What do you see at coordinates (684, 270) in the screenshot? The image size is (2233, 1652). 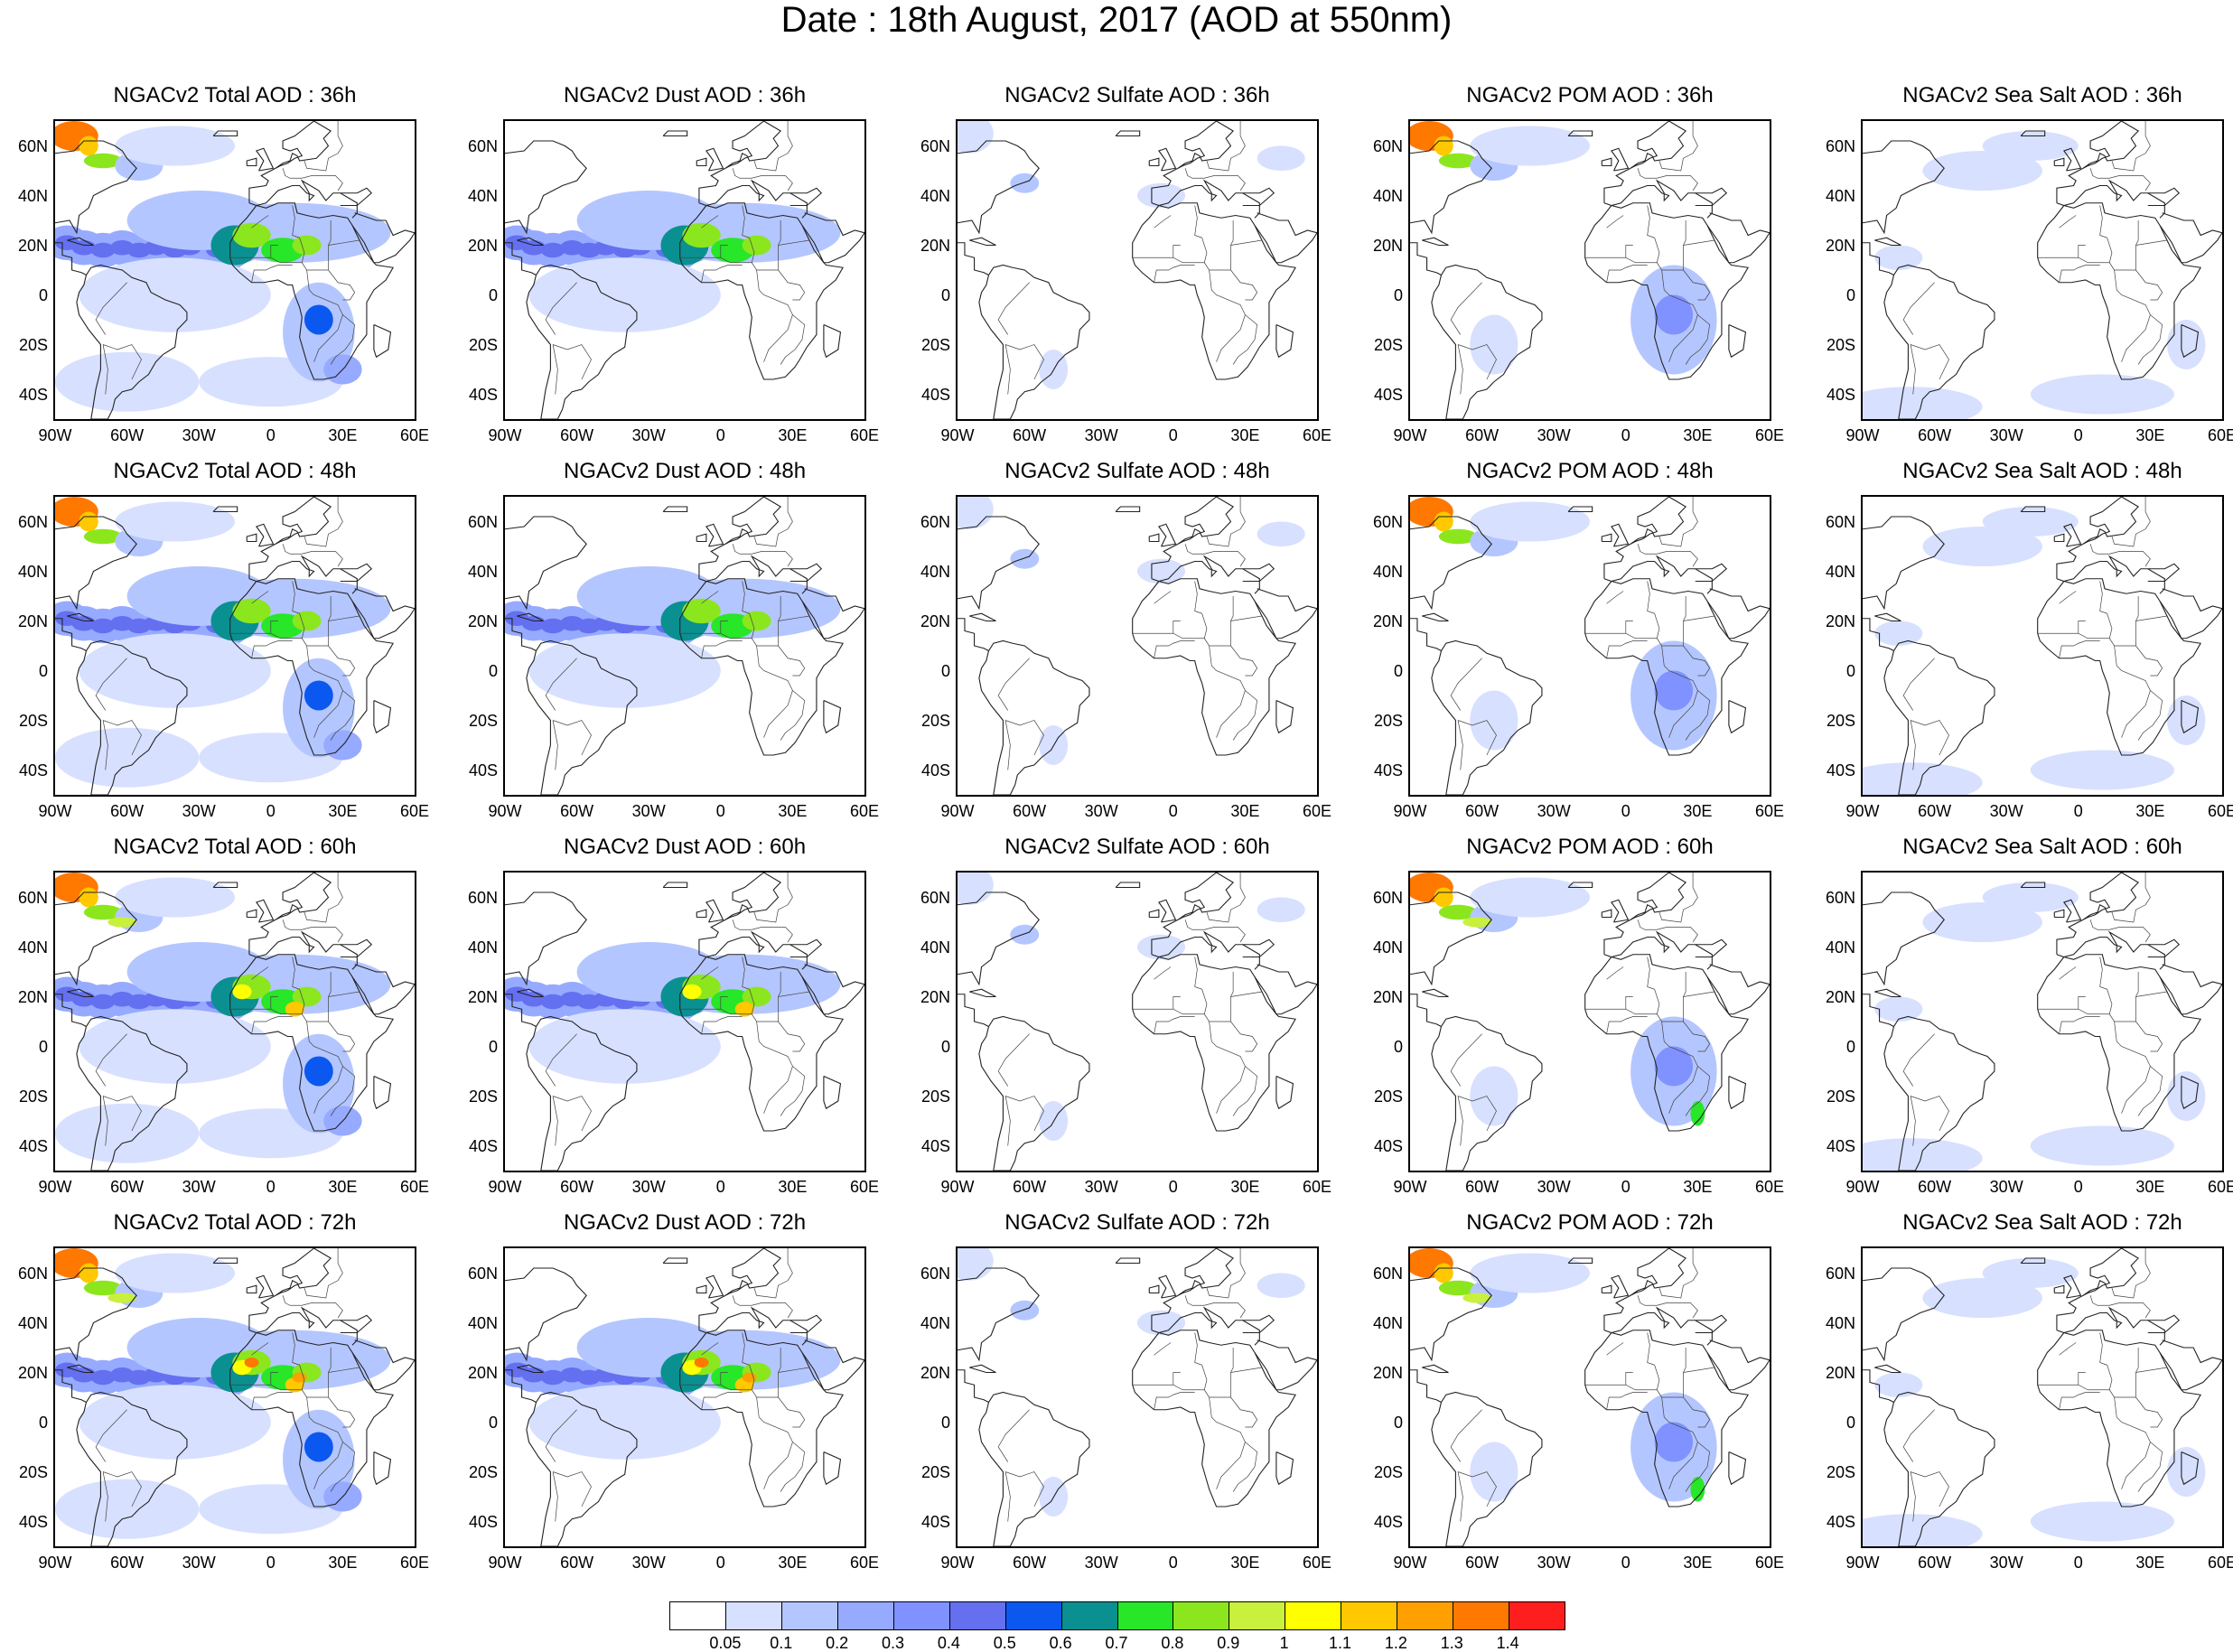 I see `map-panel-dust-36h` at bounding box center [684, 270].